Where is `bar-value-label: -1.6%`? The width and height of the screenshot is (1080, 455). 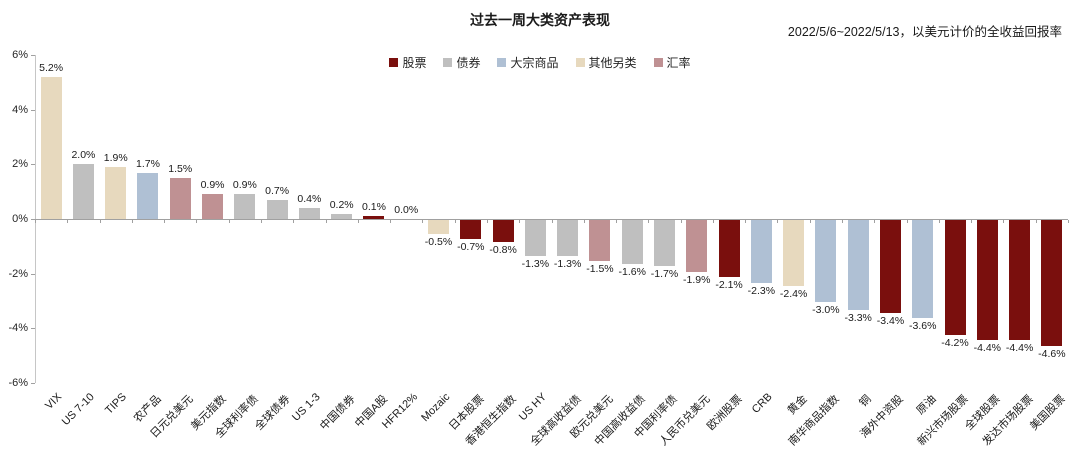
bar-value-label: -1.6% is located at coordinates (632, 271).